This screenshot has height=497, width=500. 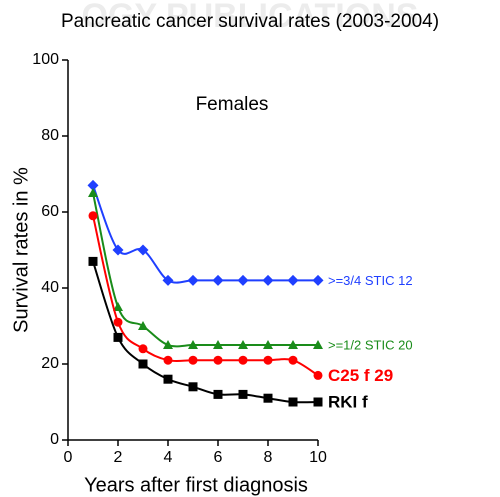 I want to click on legend-label: >=3/4 STIC 12, so click(x=370, y=280).